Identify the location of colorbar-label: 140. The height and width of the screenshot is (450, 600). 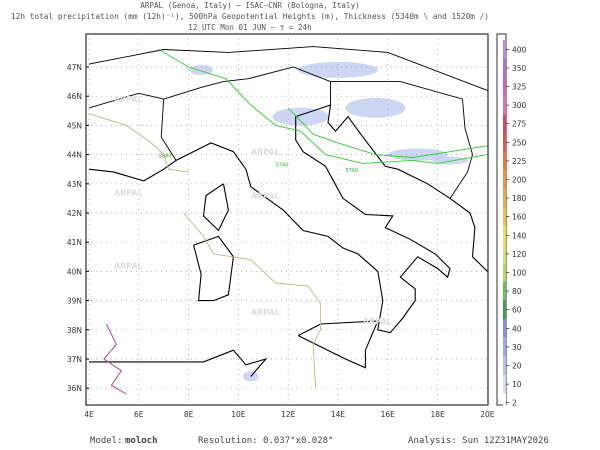
(519, 235).